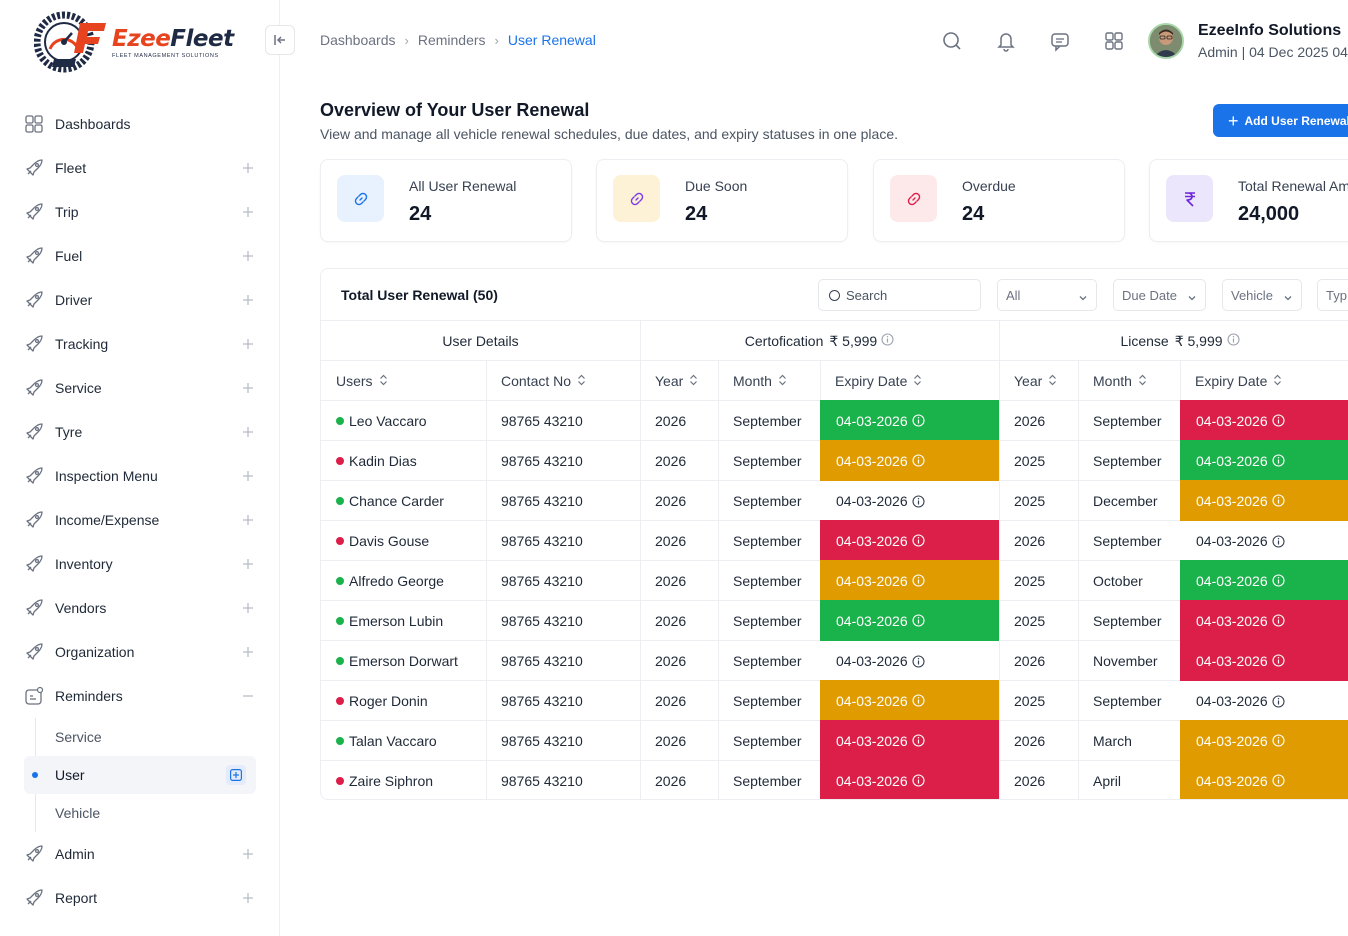  What do you see at coordinates (140, 476) in the screenshot?
I see `sidebar-item-inspection-menu: Inspection Menu` at bounding box center [140, 476].